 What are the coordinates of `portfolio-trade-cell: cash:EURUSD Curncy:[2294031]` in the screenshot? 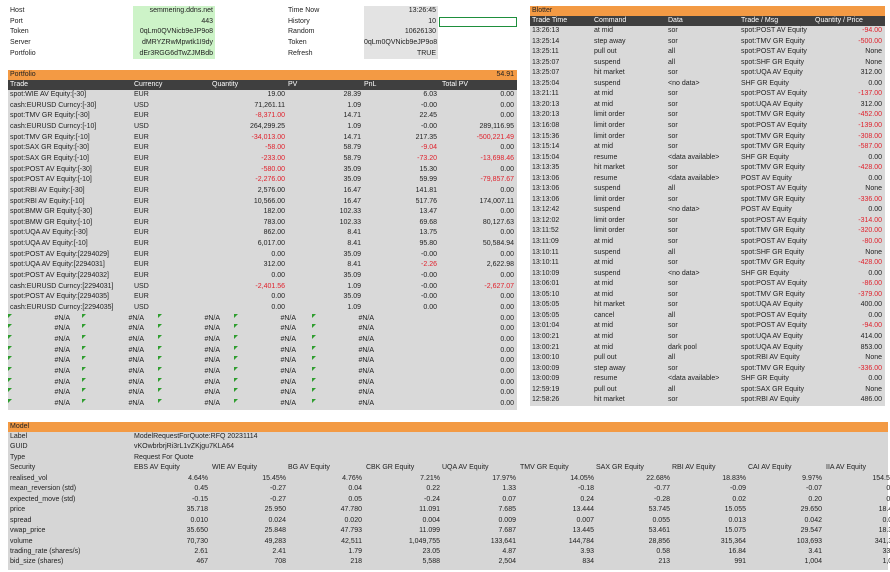 It's located at (62, 286).